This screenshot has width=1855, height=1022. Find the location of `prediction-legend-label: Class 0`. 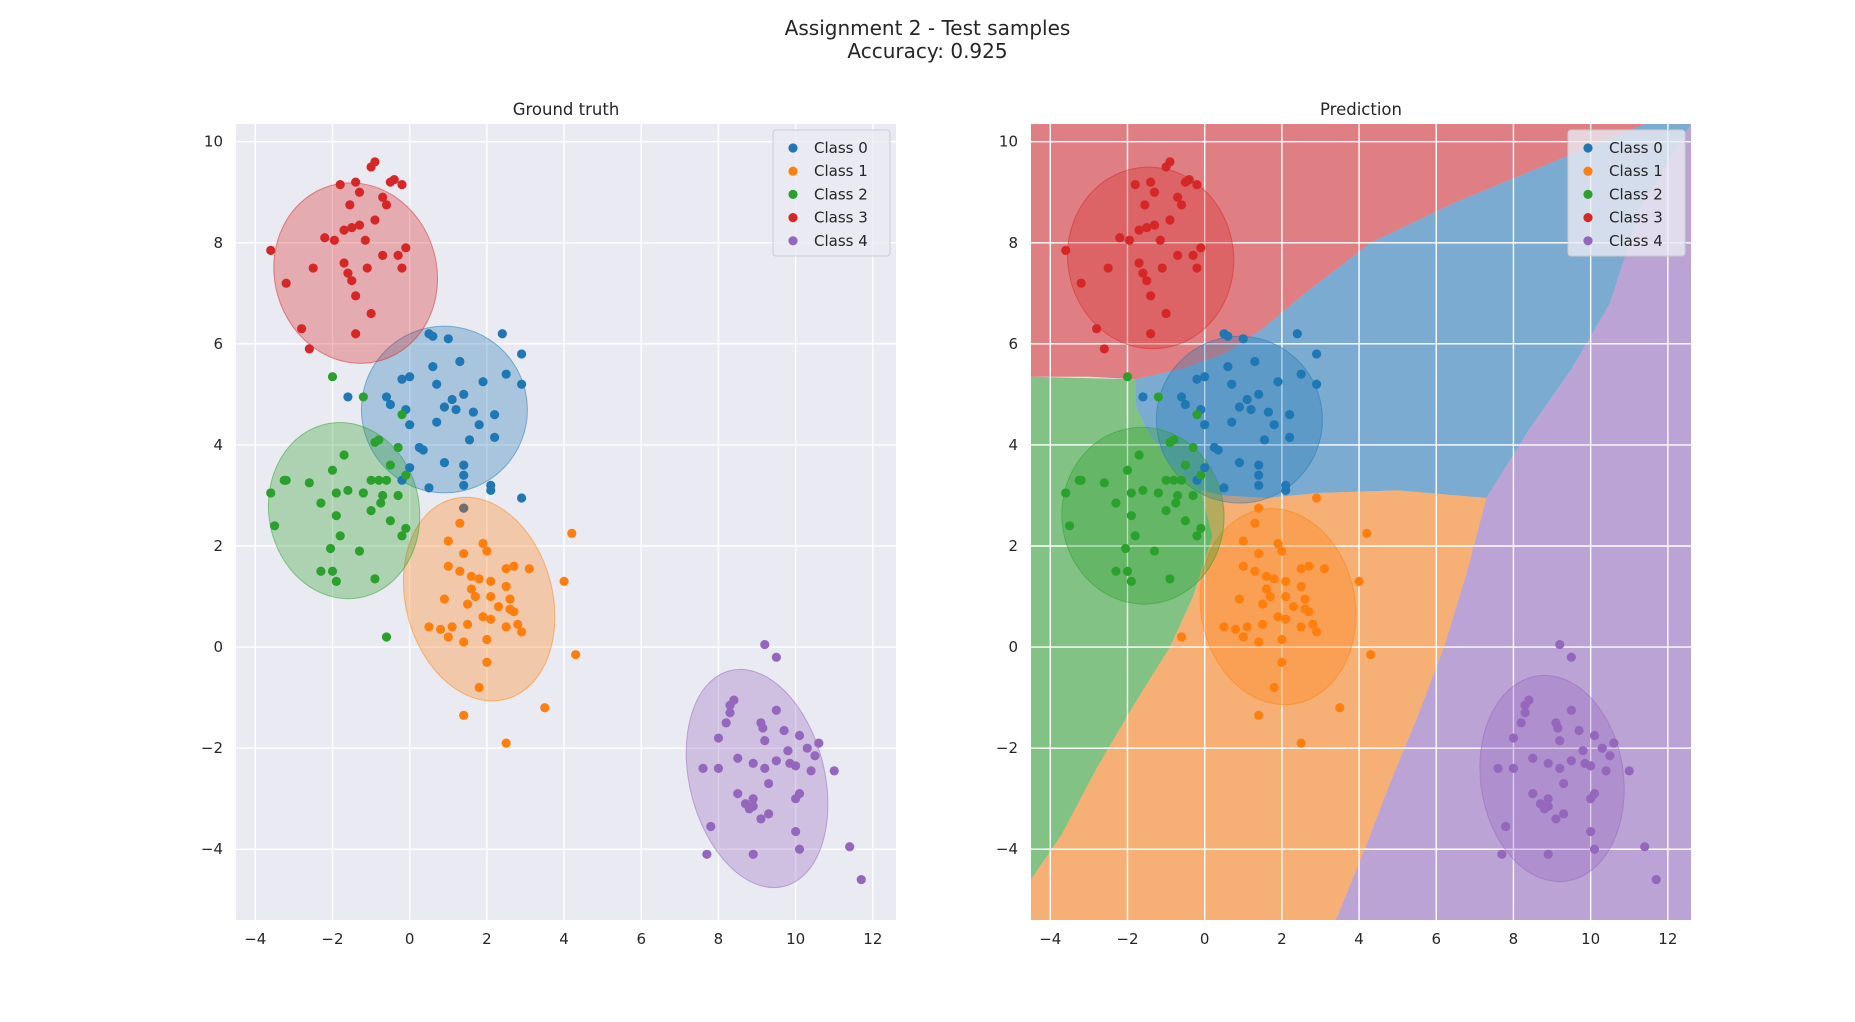

prediction-legend-label: Class 0 is located at coordinates (1636, 148).